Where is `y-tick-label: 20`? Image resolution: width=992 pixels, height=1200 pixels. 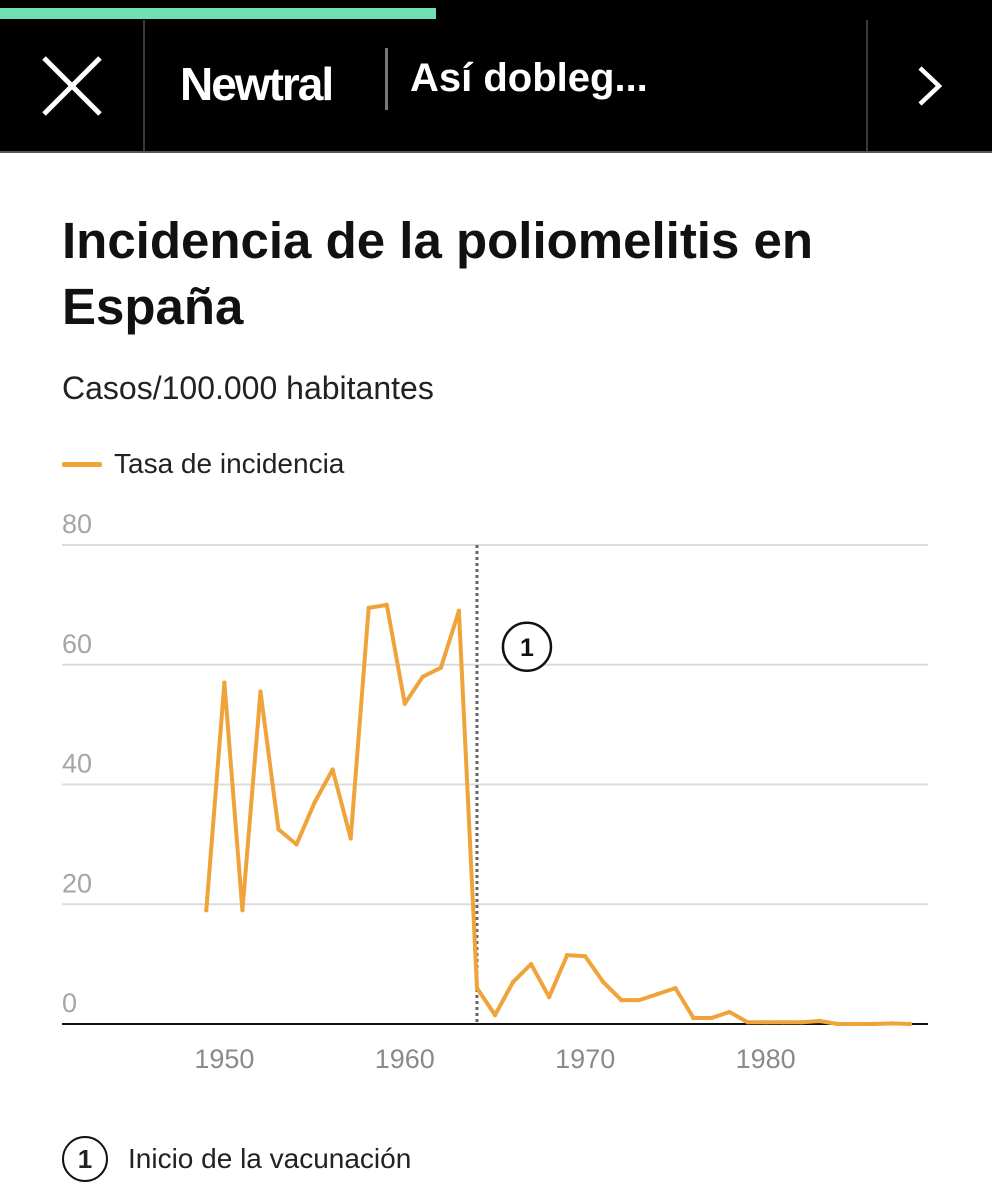
y-tick-label: 20 is located at coordinates (77, 883).